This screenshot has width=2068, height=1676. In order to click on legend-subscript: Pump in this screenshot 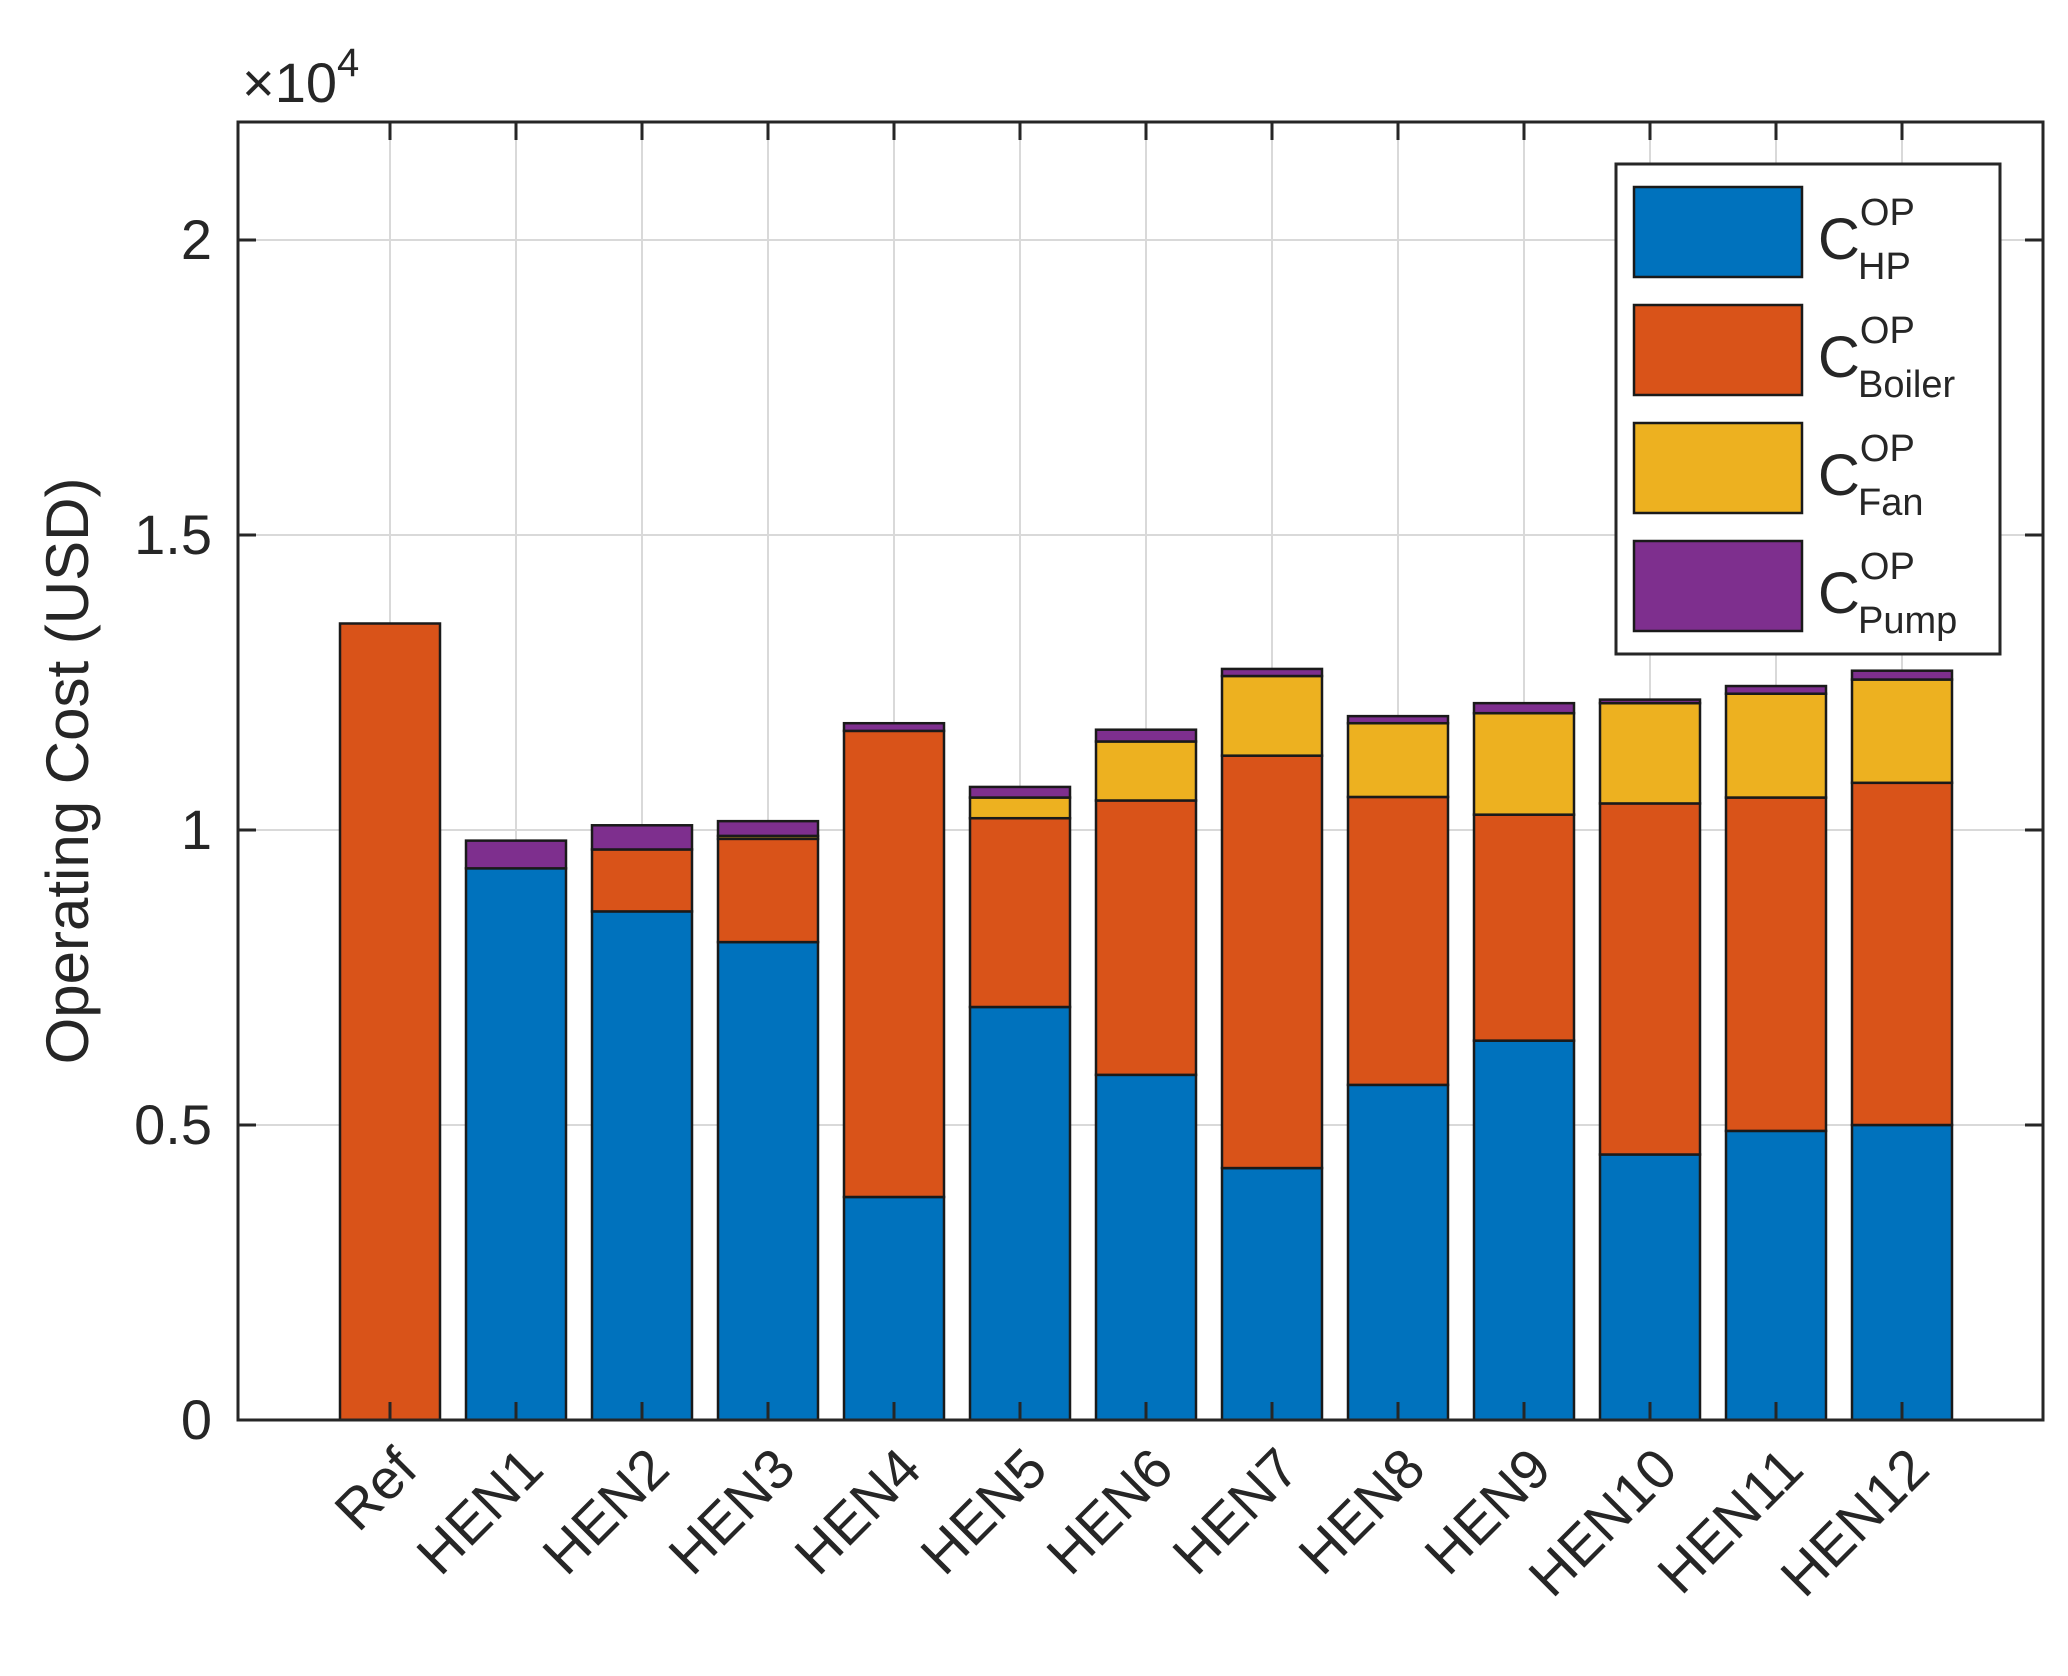, I will do `click(1907, 621)`.